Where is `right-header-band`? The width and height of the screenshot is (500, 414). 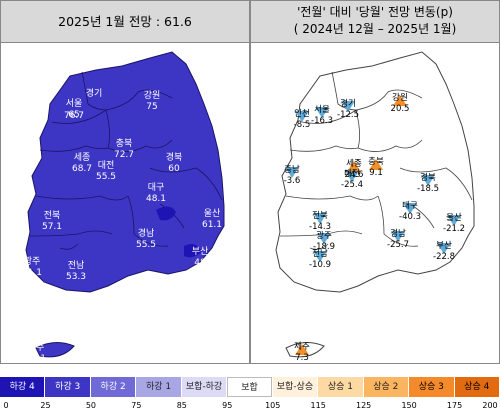
right-header-band is located at coordinates (375, 21).